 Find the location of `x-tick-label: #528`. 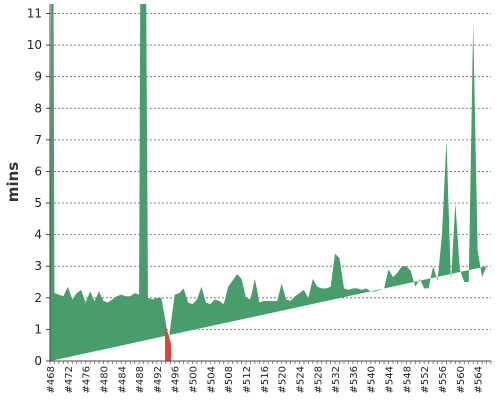

x-tick-label: #528 is located at coordinates (318, 379).